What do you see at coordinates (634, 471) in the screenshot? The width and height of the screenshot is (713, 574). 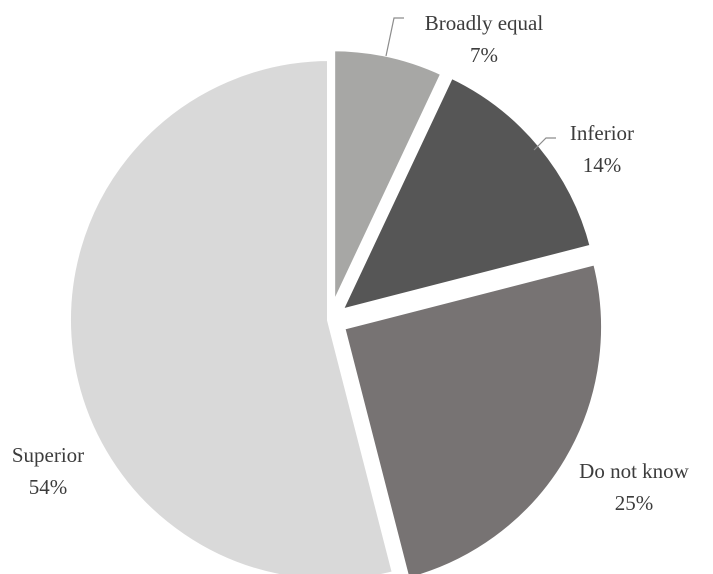 I see `slice-label-do-not-know: Do not know` at bounding box center [634, 471].